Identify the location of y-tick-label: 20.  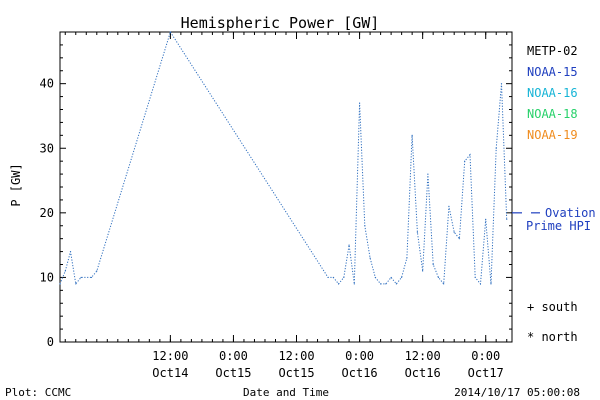
(47, 213).